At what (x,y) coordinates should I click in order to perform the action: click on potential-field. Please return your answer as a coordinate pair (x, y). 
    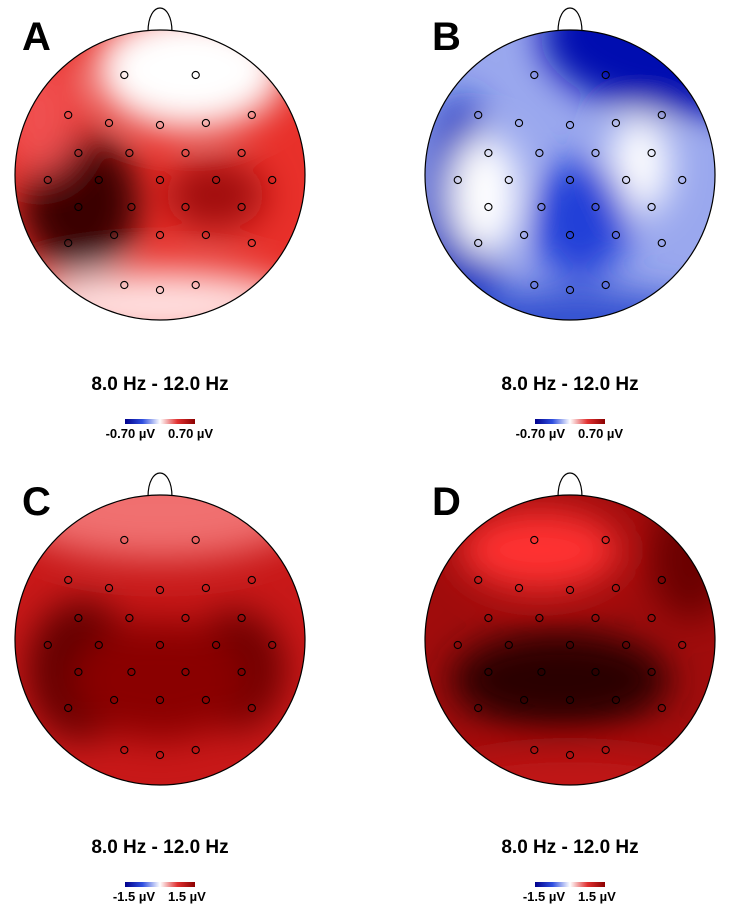
    Looking at the image, I should click on (157, 175).